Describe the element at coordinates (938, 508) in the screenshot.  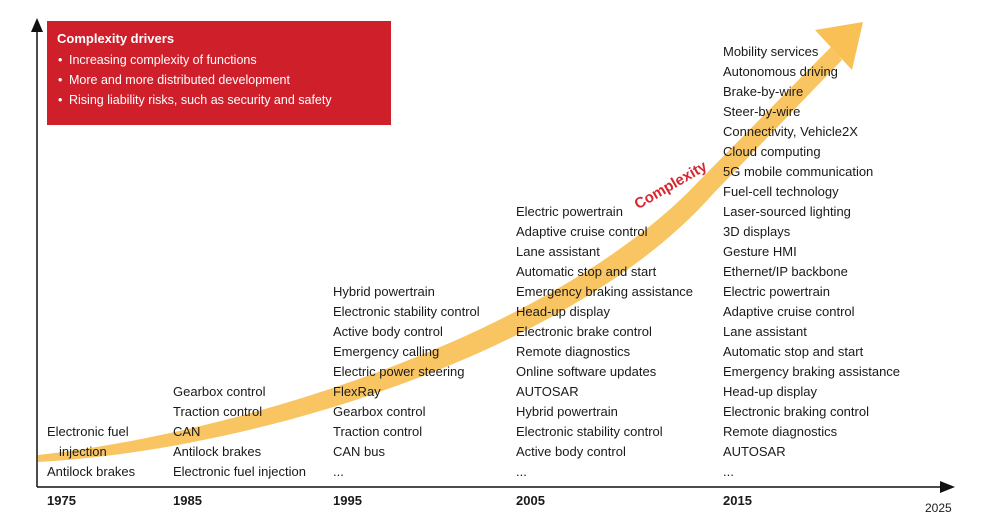
I see `axis-end-label: 2025` at that location.